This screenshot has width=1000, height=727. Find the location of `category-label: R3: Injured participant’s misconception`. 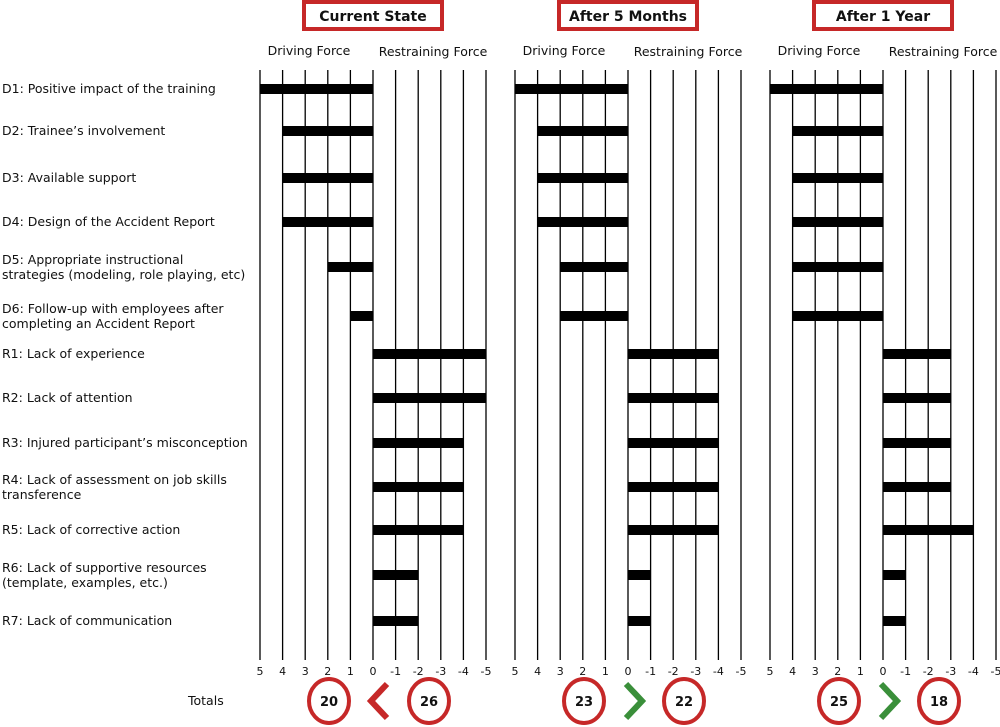

category-label: R3: Injured participant’s misconception is located at coordinates (125, 442).